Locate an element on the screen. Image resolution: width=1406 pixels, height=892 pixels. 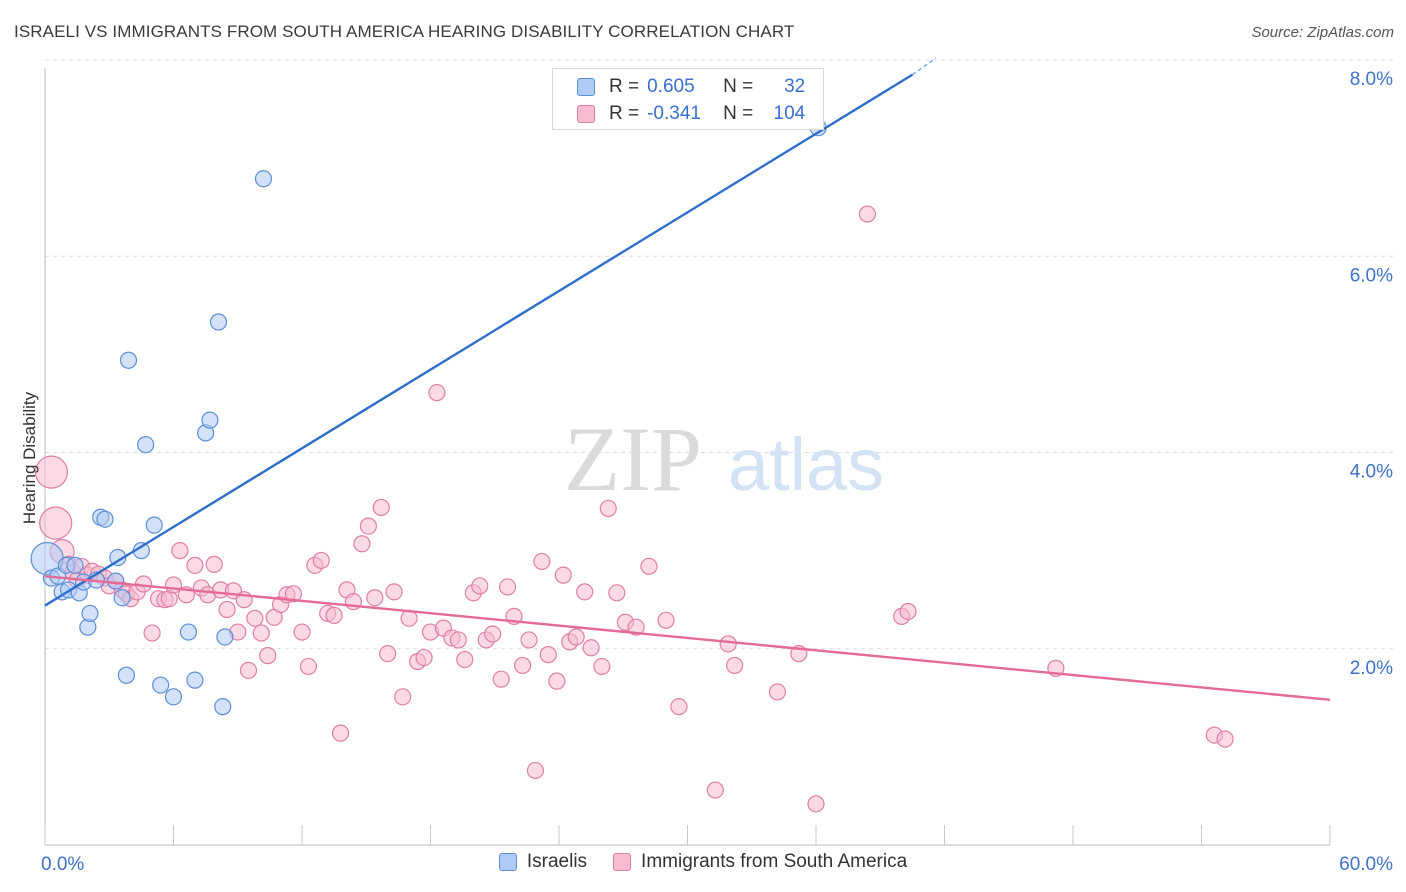
watermark-zip: ZIP is located at coordinates (633, 459).